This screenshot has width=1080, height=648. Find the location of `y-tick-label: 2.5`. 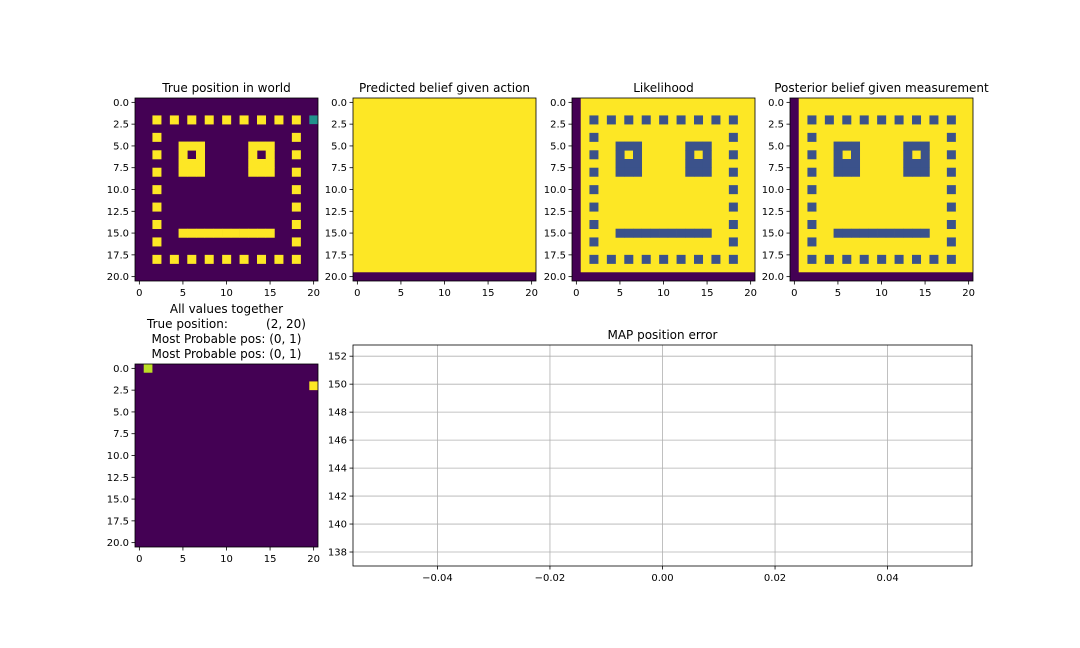

y-tick-label: 2.5 is located at coordinates (776, 125).